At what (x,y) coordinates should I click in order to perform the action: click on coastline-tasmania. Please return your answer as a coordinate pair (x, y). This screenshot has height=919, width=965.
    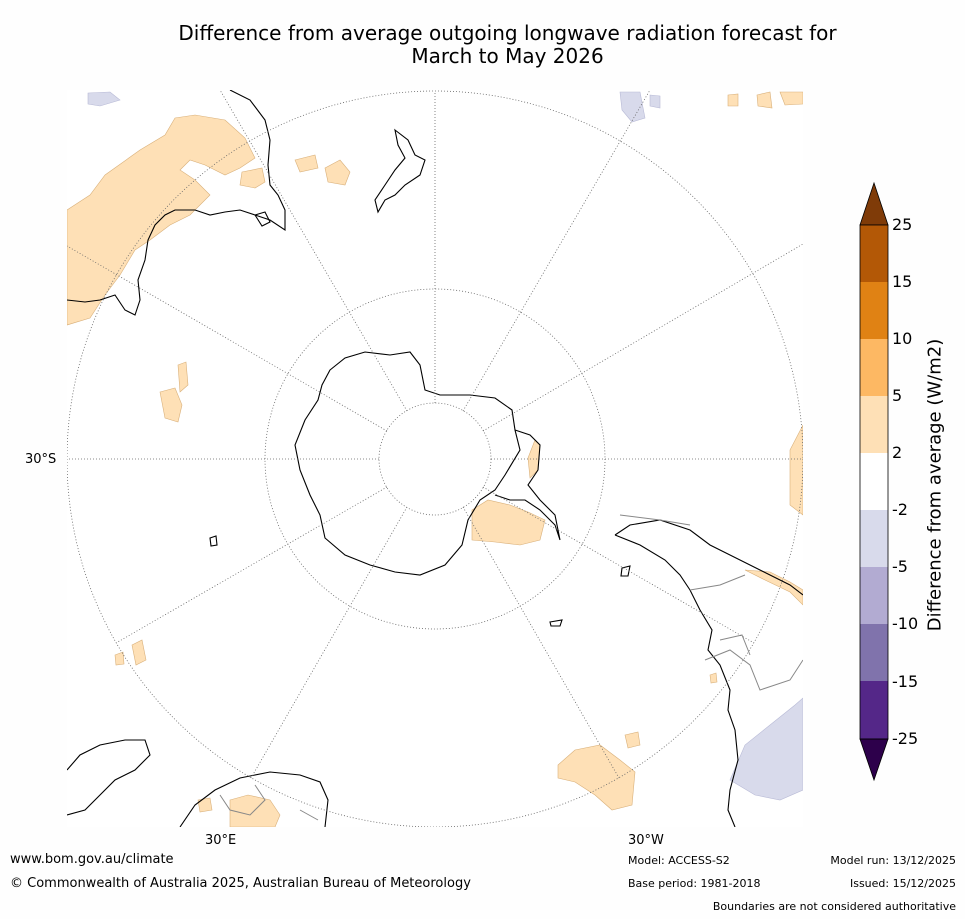
    Looking at the image, I should click on (262, 219).